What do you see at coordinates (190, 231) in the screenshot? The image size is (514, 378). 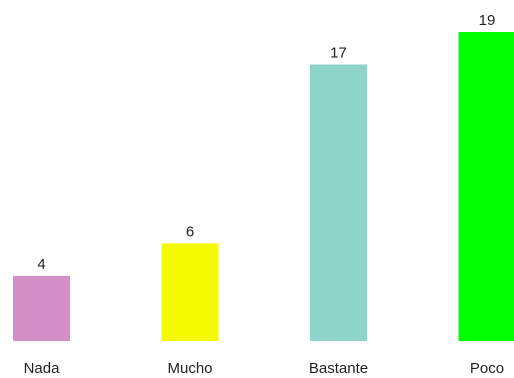 I see `value-label-mucho: 6` at bounding box center [190, 231].